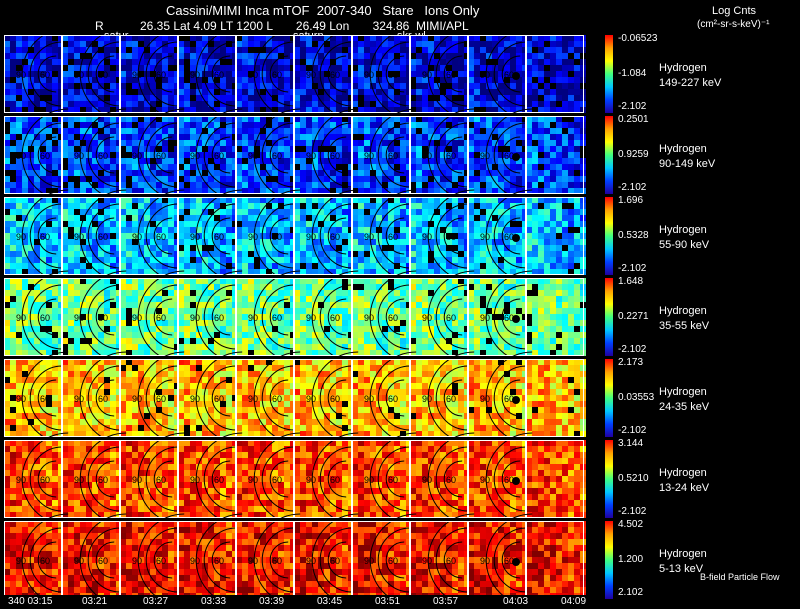 This screenshot has width=800, height=609. Describe the element at coordinates (684, 400) in the screenshot. I see `energy-row-label: Hydrogen 24-35 keV` at that location.